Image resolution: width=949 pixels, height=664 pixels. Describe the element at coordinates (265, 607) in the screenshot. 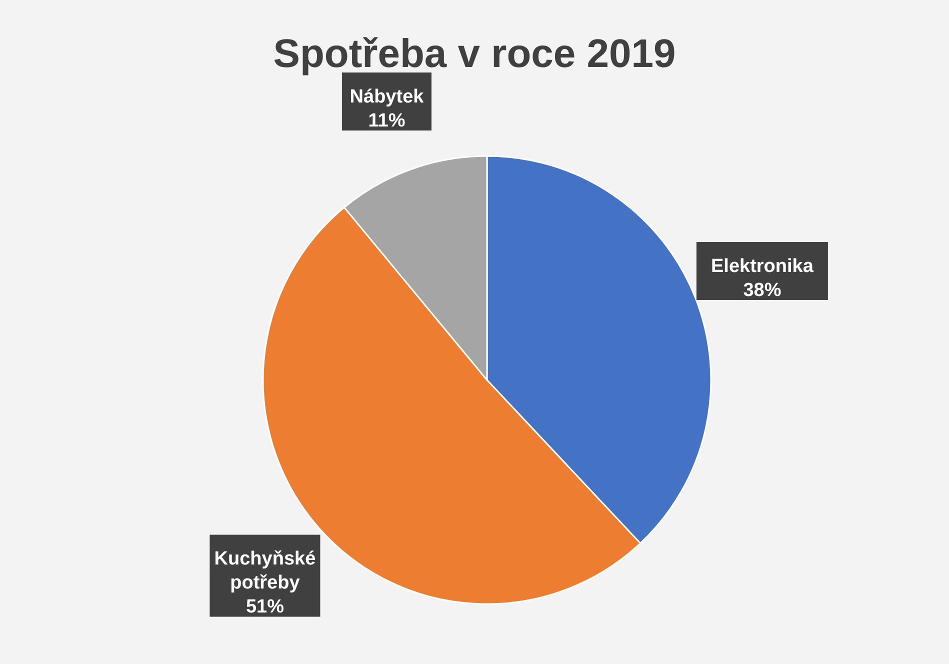

I see `data-label: 51%` at that location.